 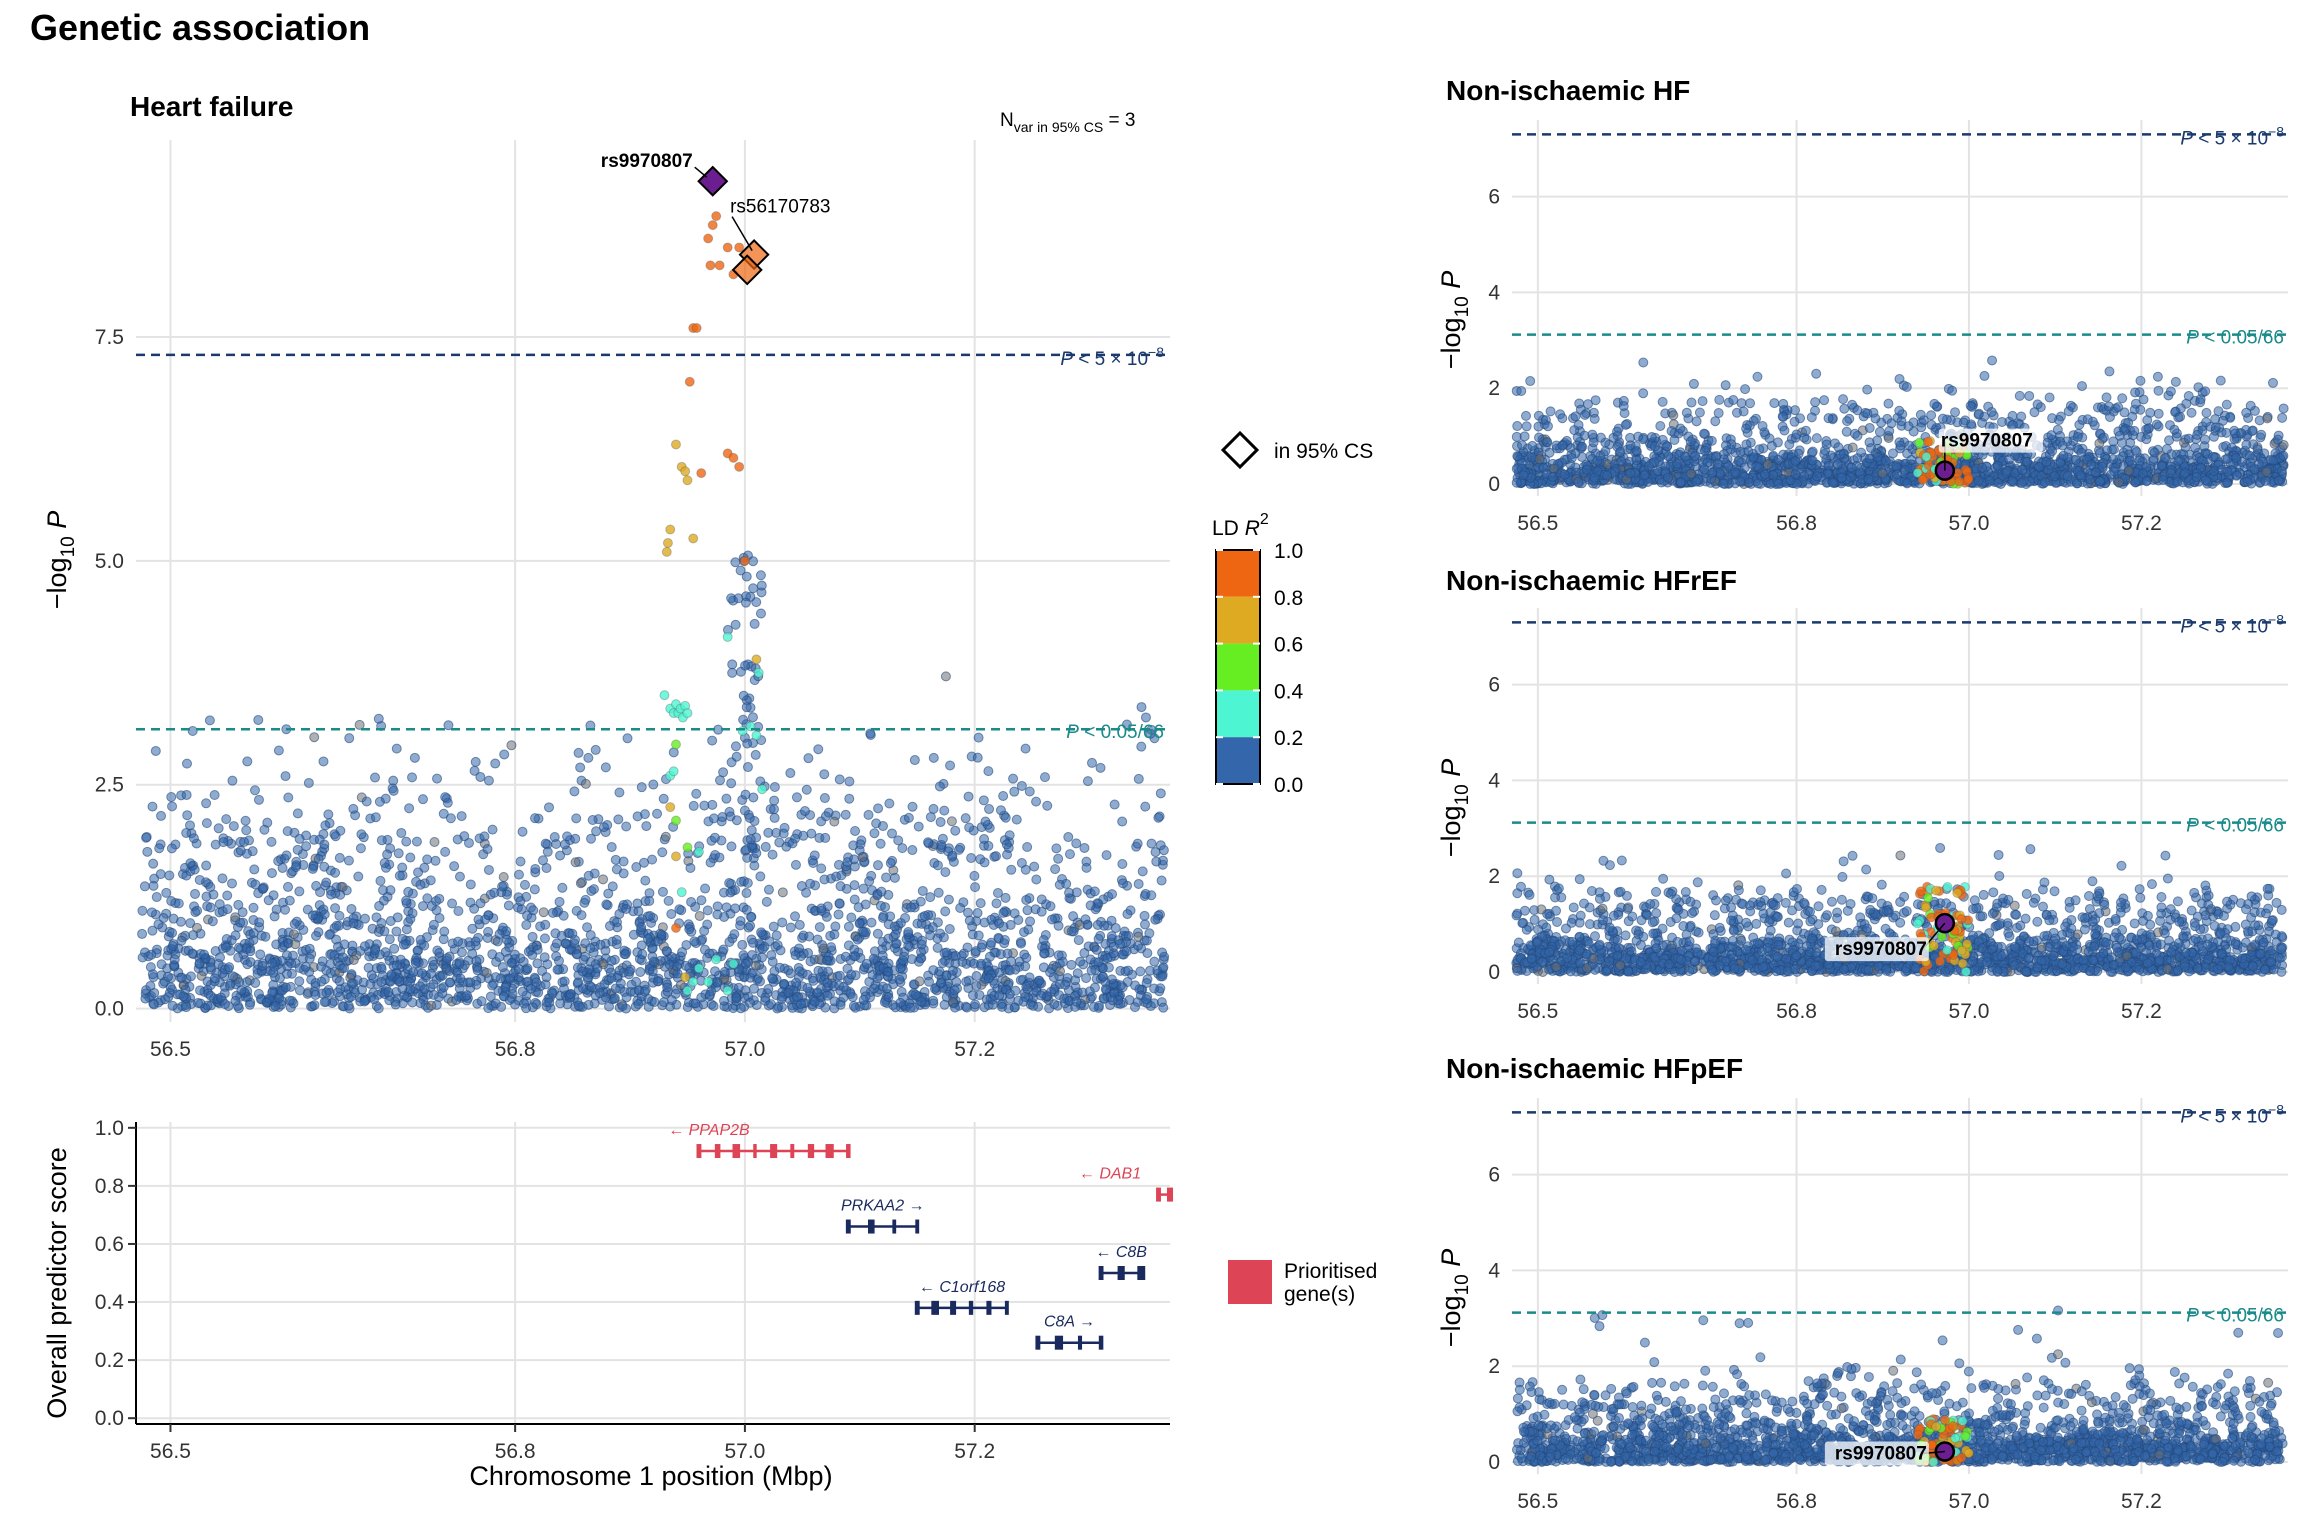 What do you see at coordinates (109, 561) in the screenshot?
I see `y-tick-label: 5.0` at bounding box center [109, 561].